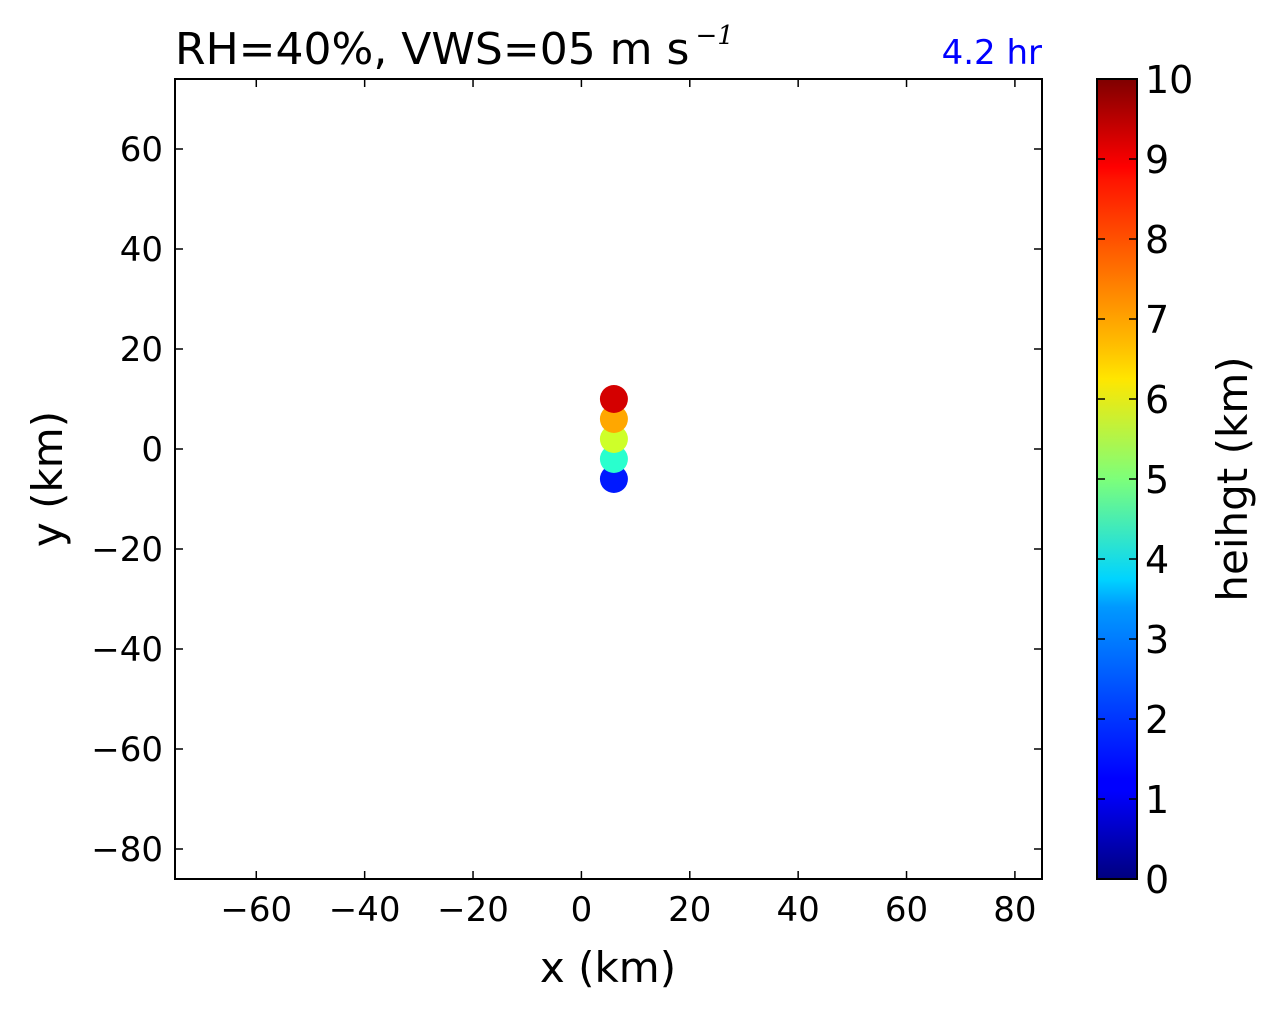 Image resolution: width=1277 pixels, height=1012 pixels. What do you see at coordinates (608, 967) in the screenshot?
I see `x-axis-label: x (km)` at bounding box center [608, 967].